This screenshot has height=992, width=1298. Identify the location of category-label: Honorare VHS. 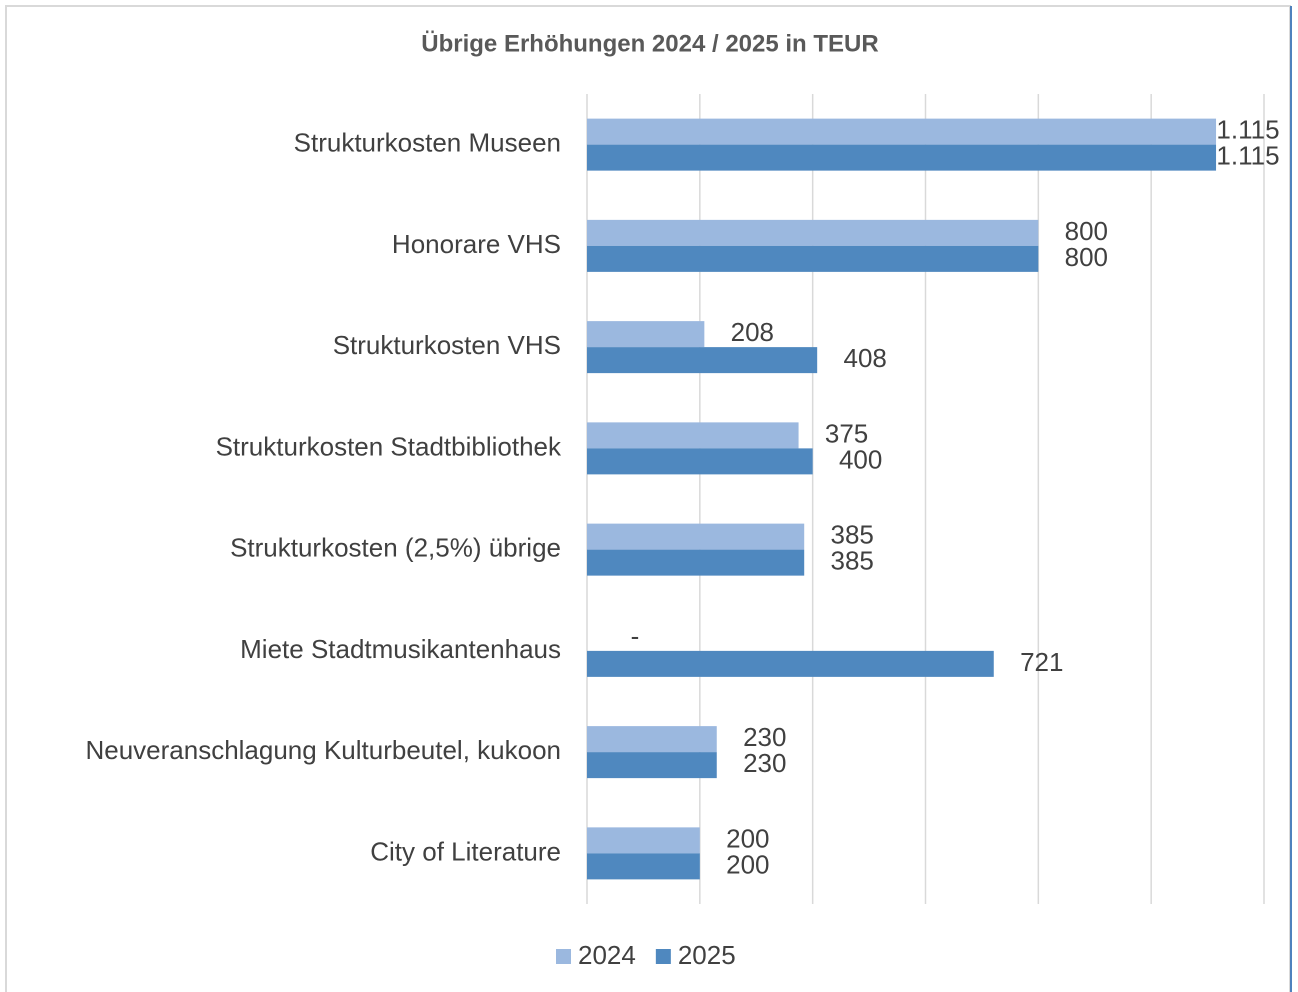
(476, 244).